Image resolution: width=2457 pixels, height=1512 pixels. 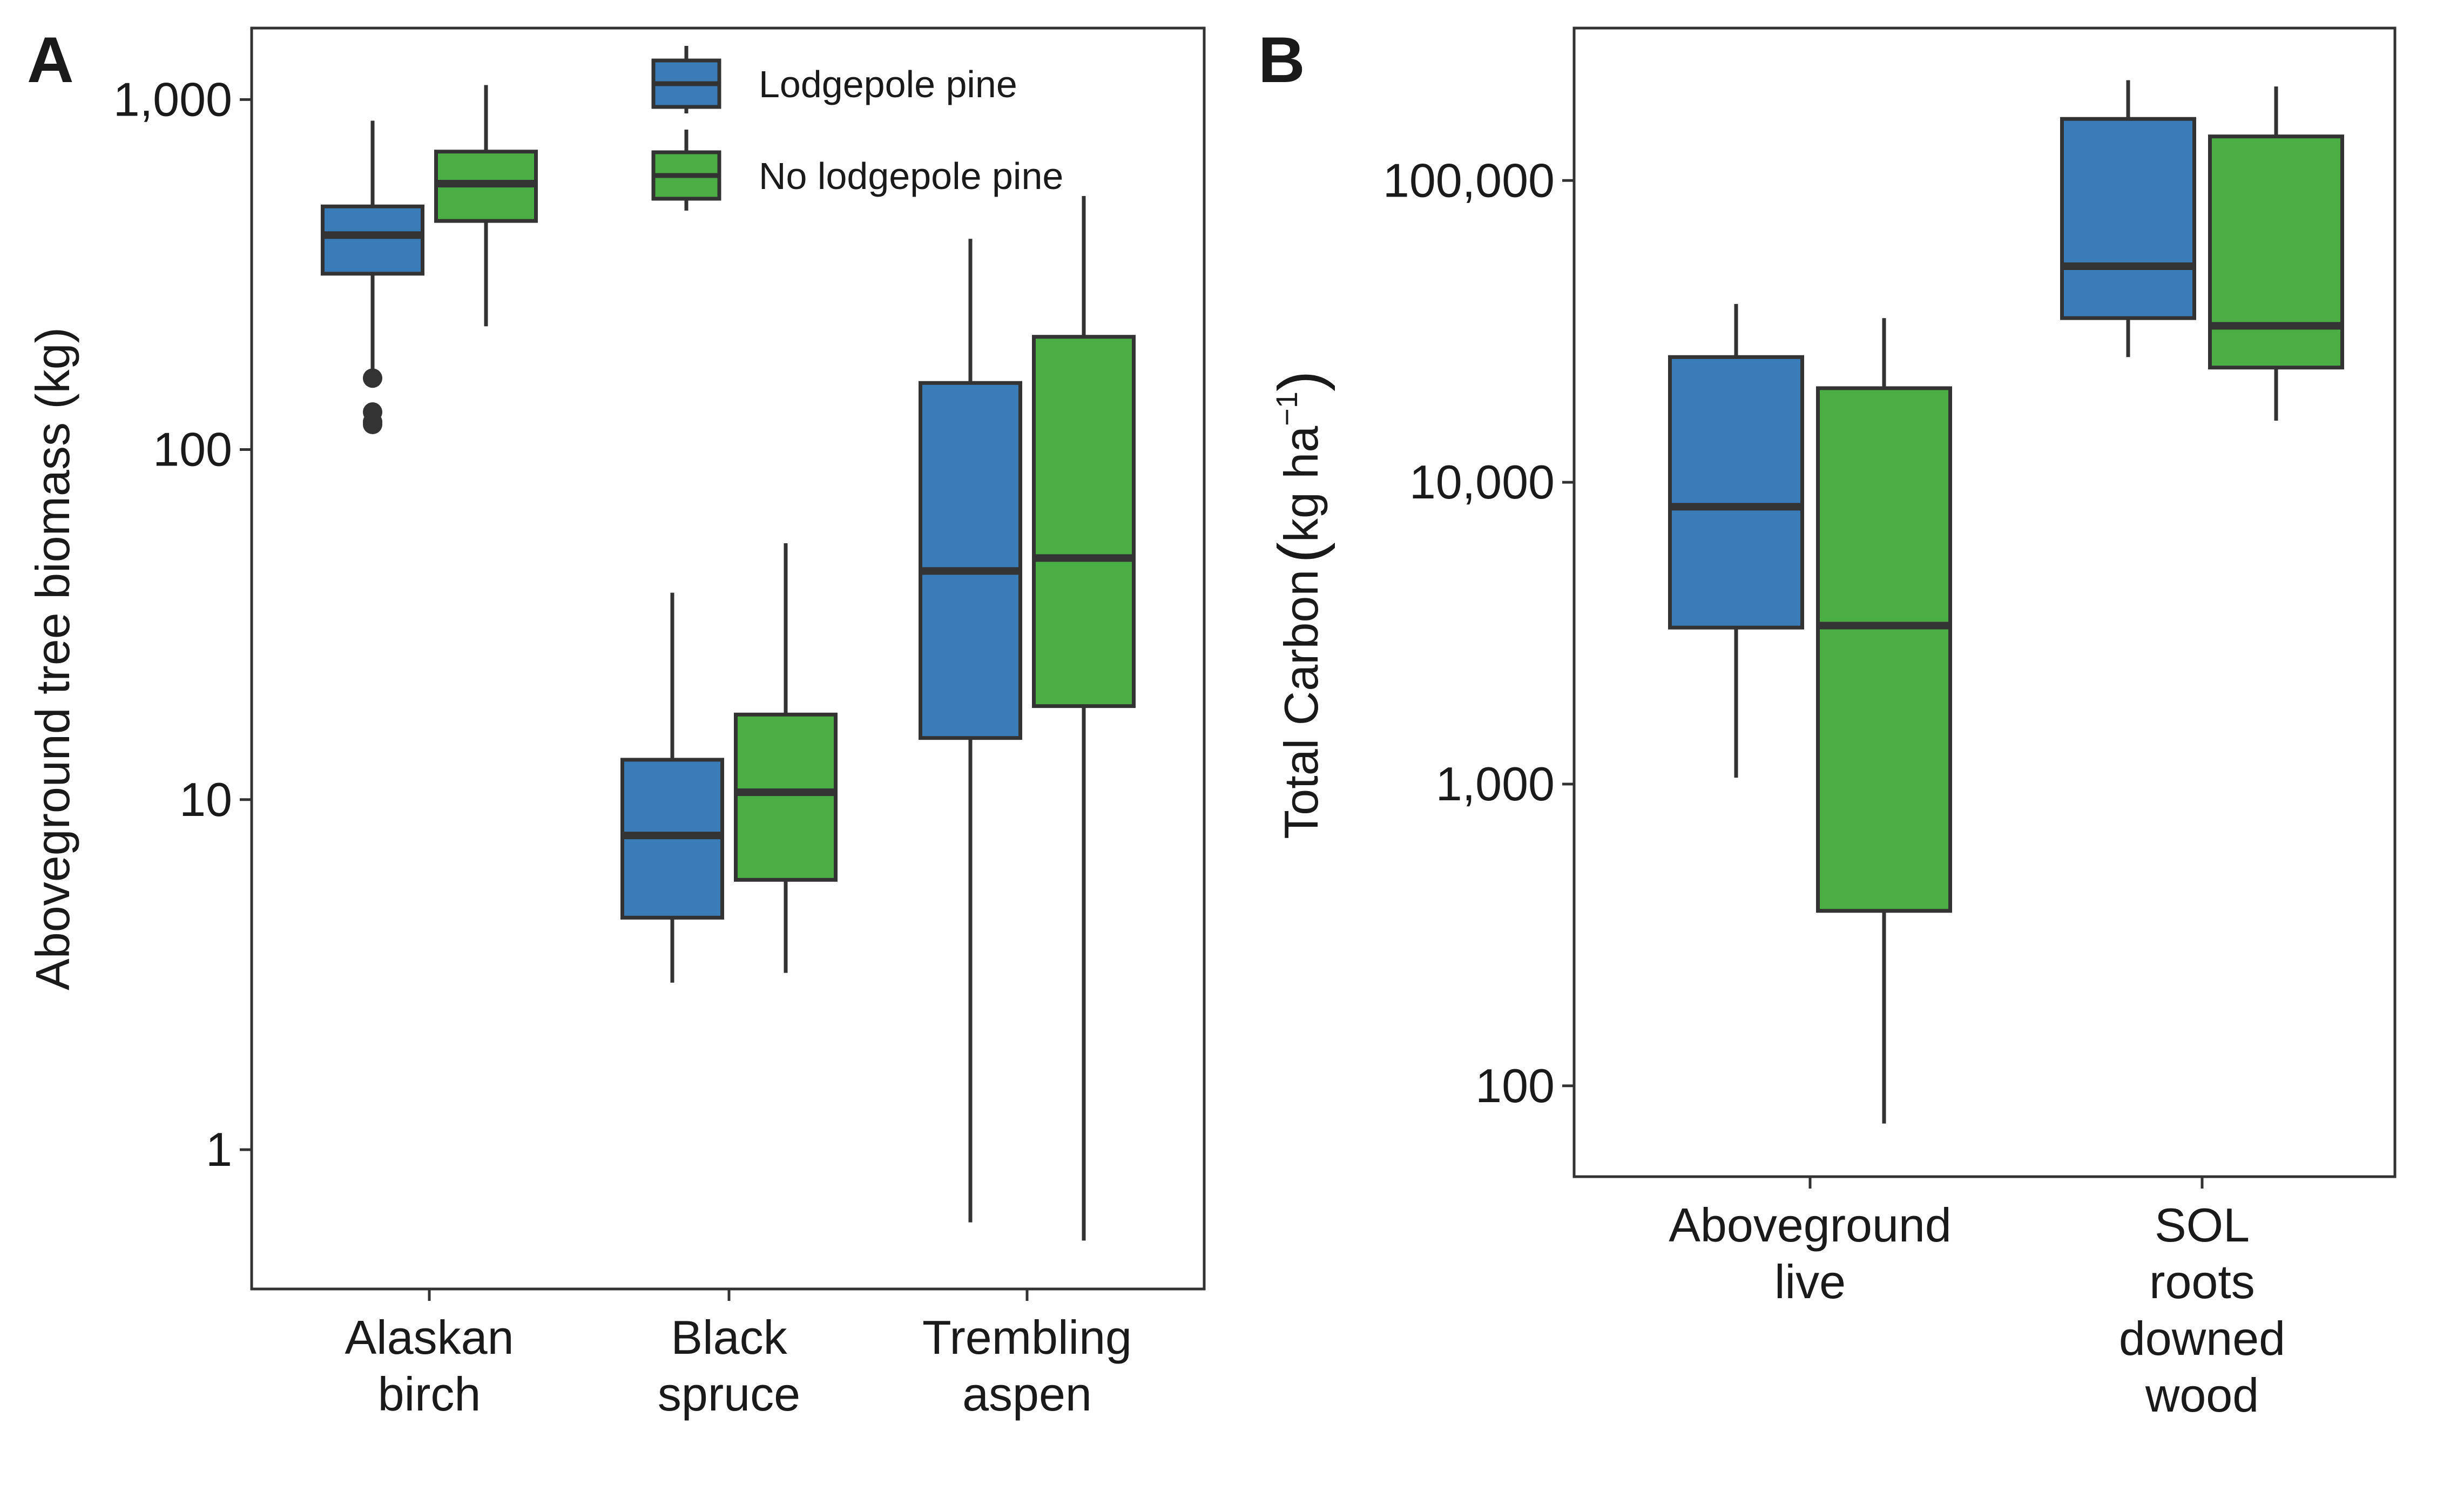 What do you see at coordinates (888, 84) in the screenshot?
I see `legend-label-lodgepole: Lodgepole pine` at bounding box center [888, 84].